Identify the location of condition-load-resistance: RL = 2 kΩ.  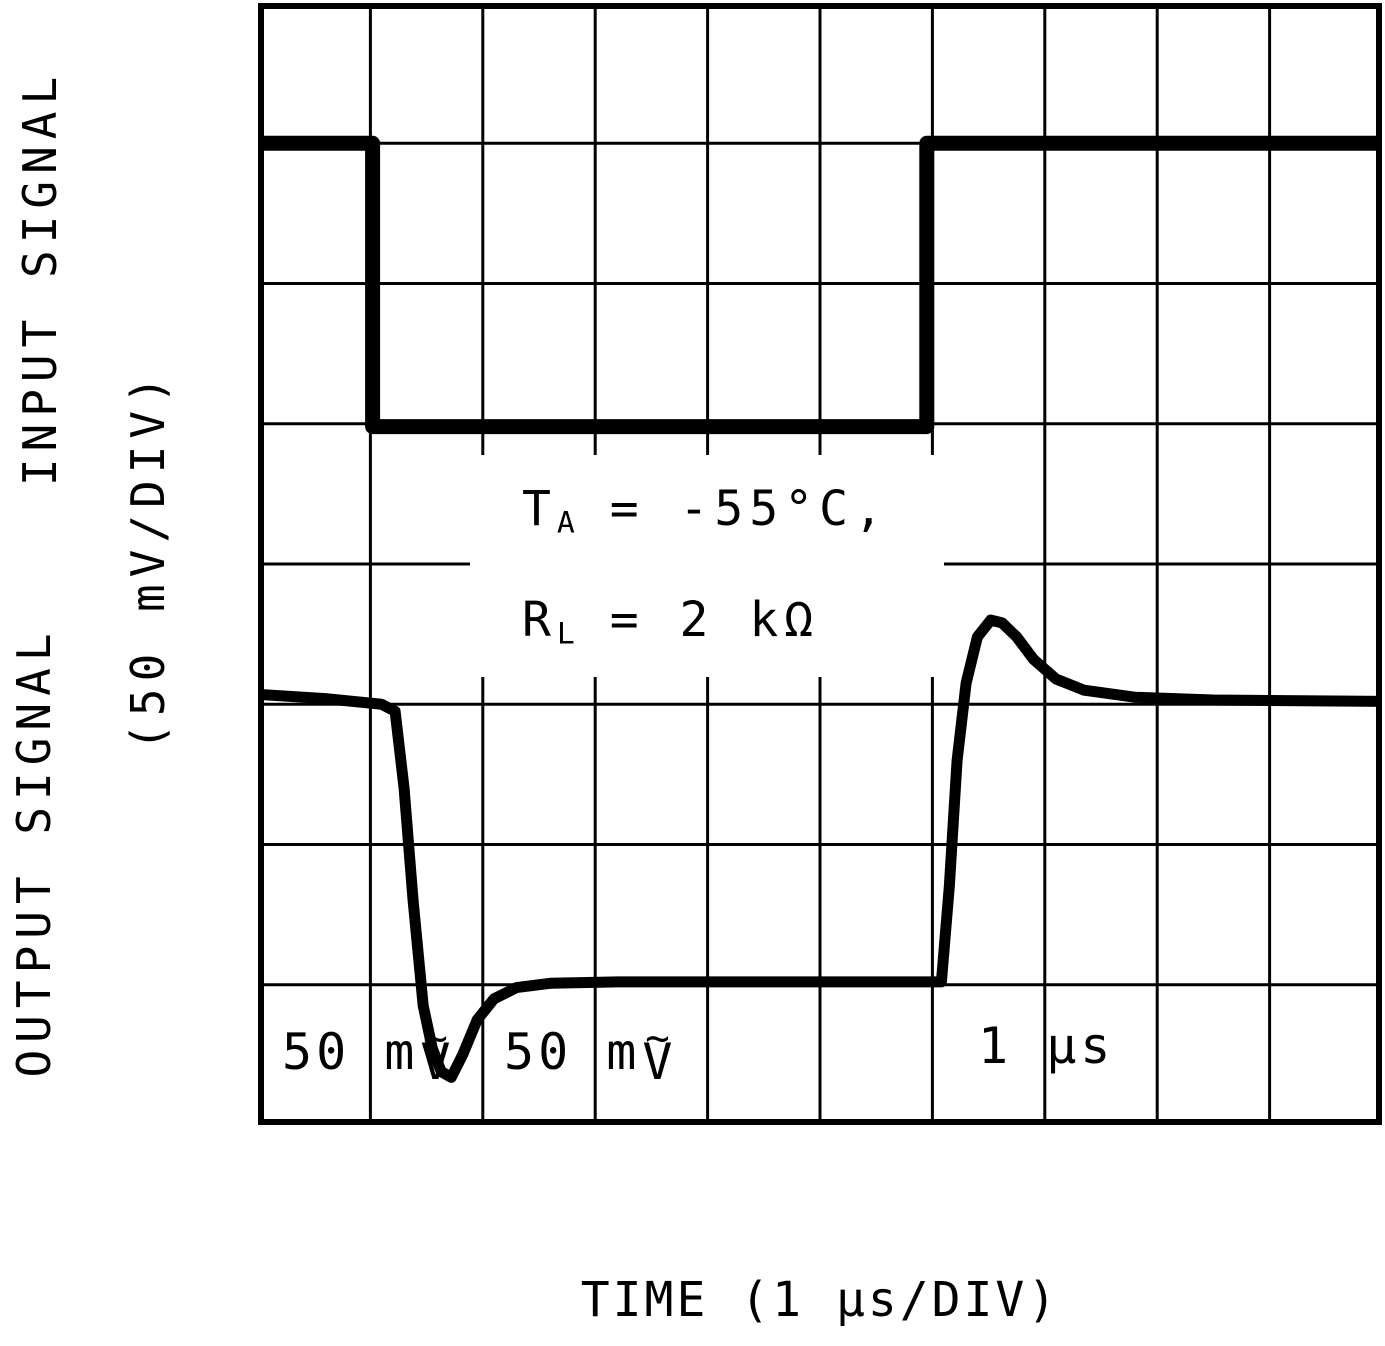
(733, 621).